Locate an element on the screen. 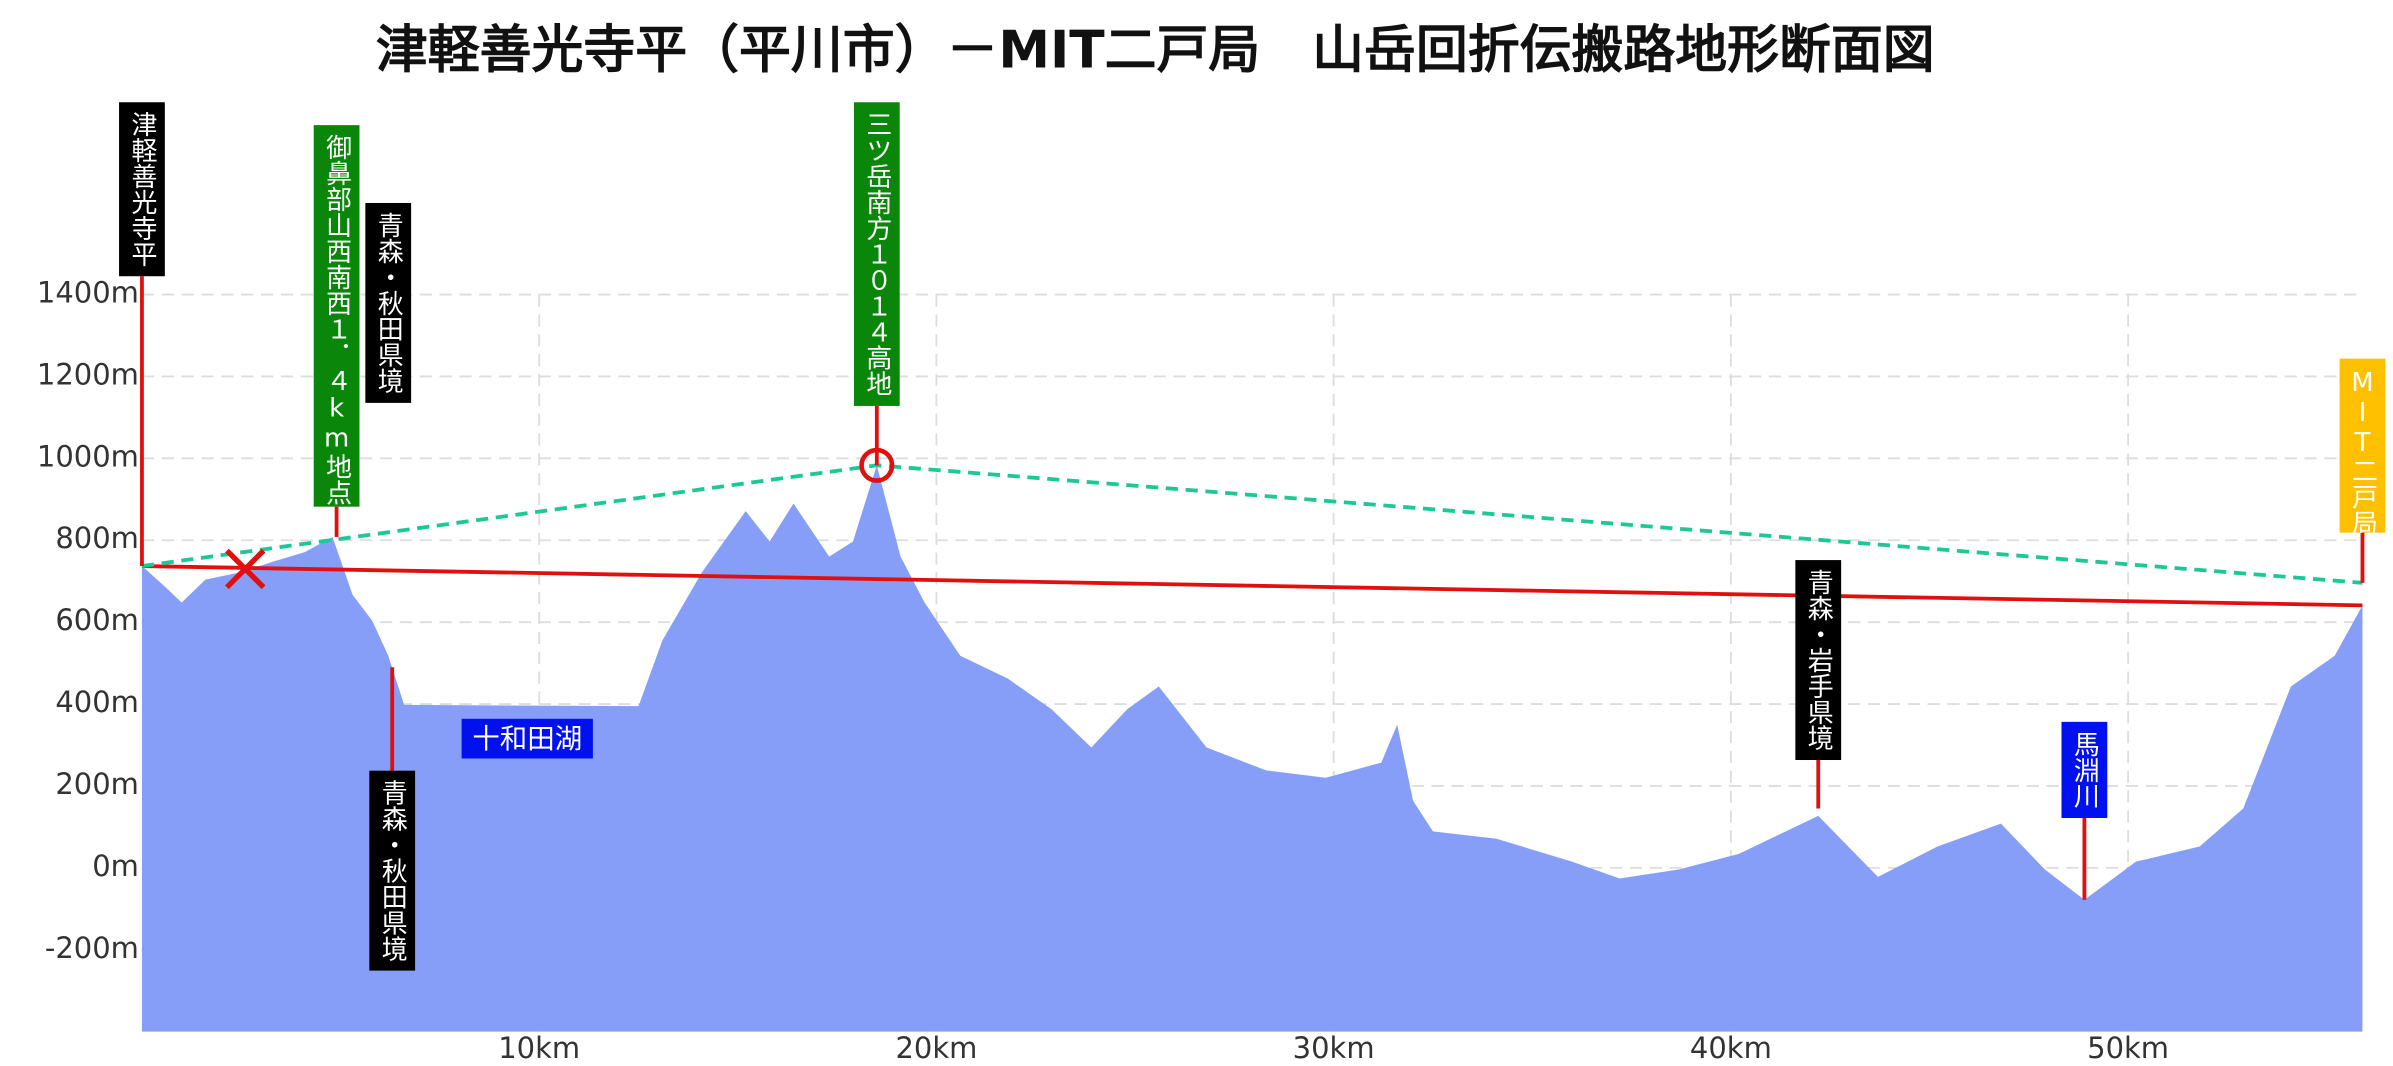 Image resolution: width=2393 pixels, height=1066 pixels. sight-line is located at coordinates (1252, 586).